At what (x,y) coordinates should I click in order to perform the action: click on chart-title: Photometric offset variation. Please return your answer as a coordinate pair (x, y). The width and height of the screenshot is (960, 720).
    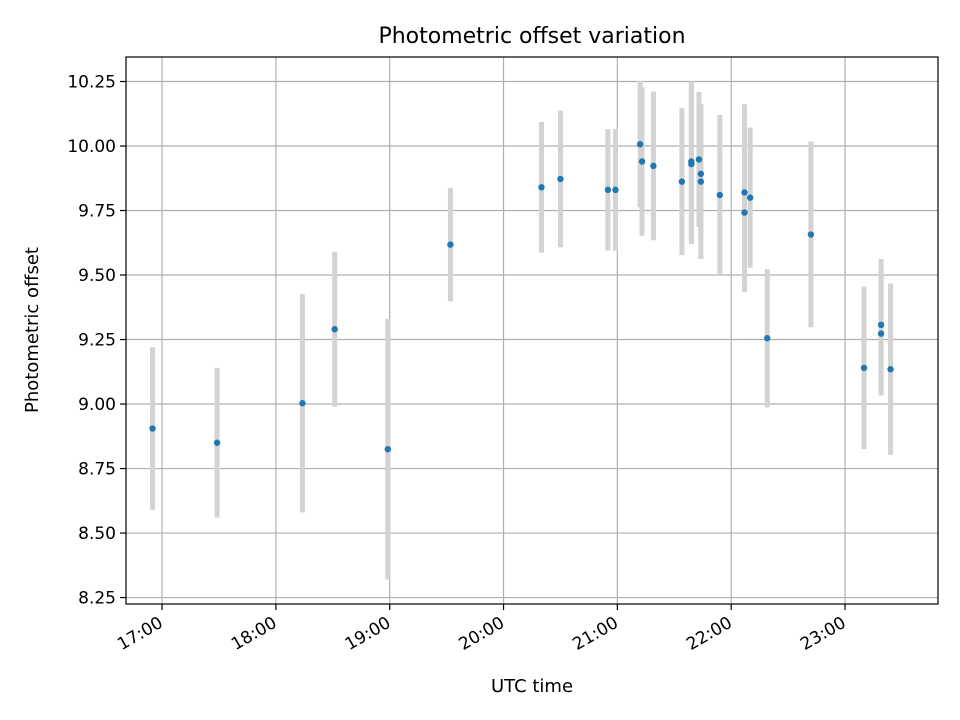
    Looking at the image, I should click on (531, 36).